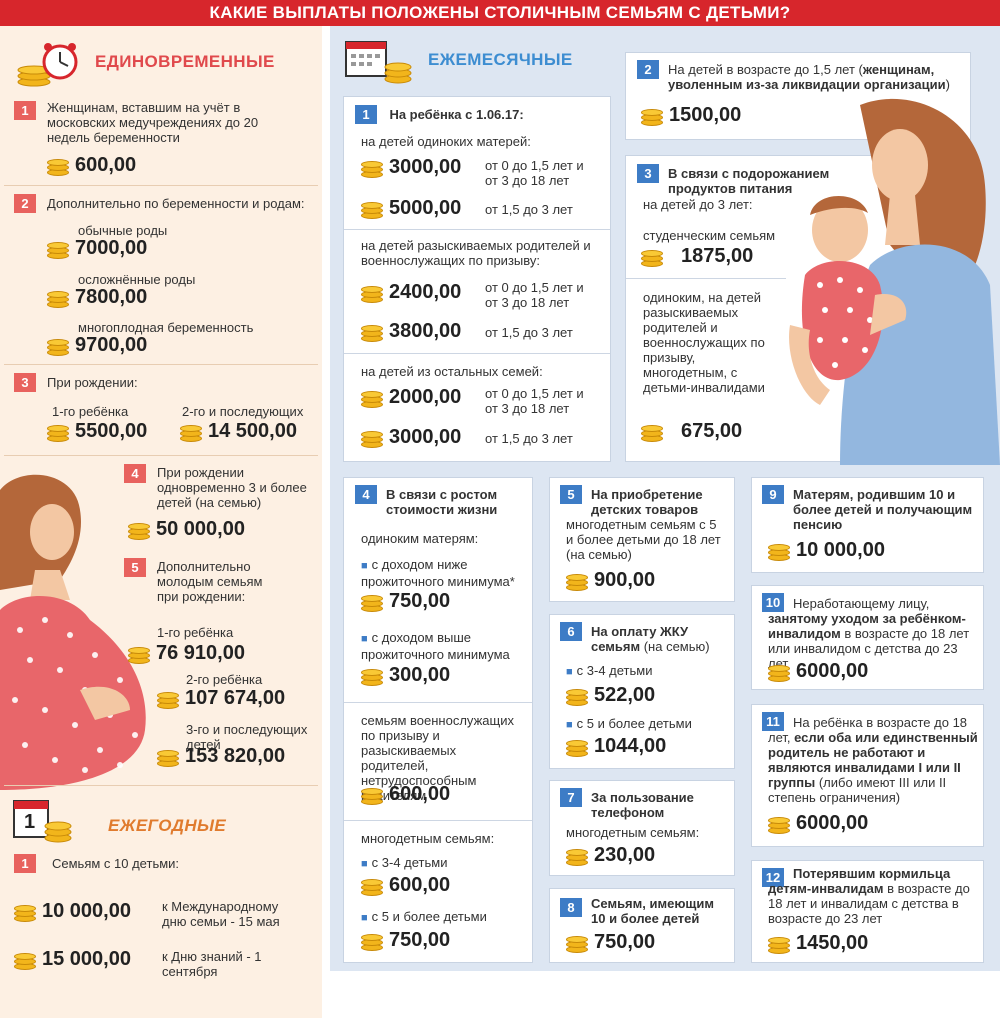  What do you see at coordinates (135, 567) in the screenshot?
I see `item-number: 5` at bounding box center [135, 567].